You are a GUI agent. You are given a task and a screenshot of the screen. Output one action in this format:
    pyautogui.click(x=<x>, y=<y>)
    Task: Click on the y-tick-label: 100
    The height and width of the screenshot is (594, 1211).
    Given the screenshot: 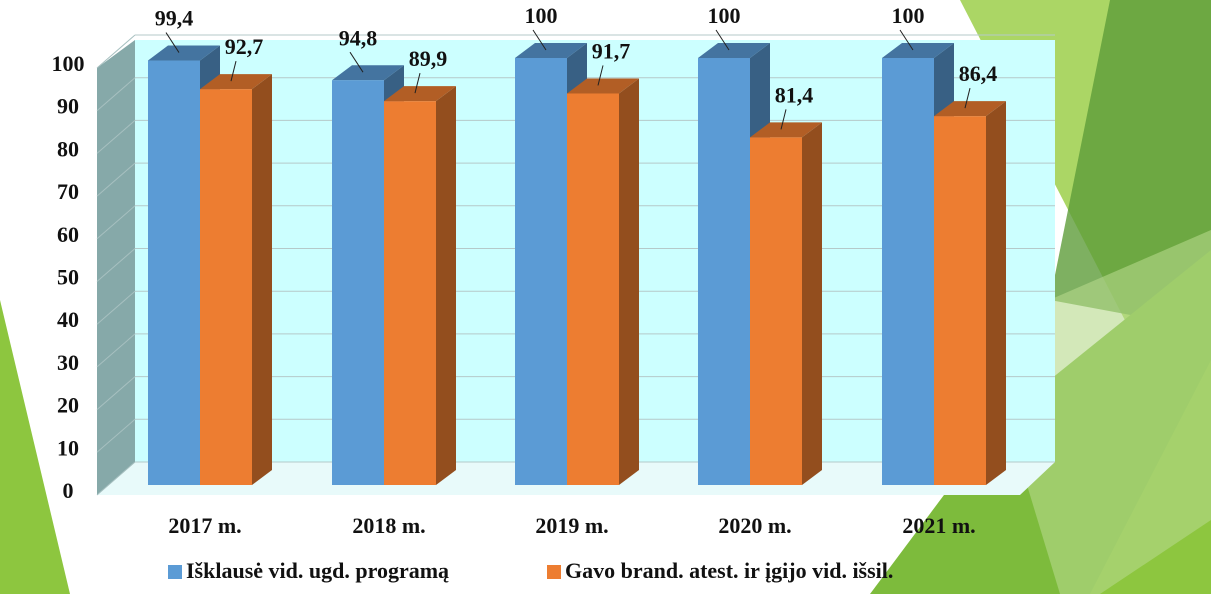 What is the action you would take?
    pyautogui.click(x=68, y=63)
    